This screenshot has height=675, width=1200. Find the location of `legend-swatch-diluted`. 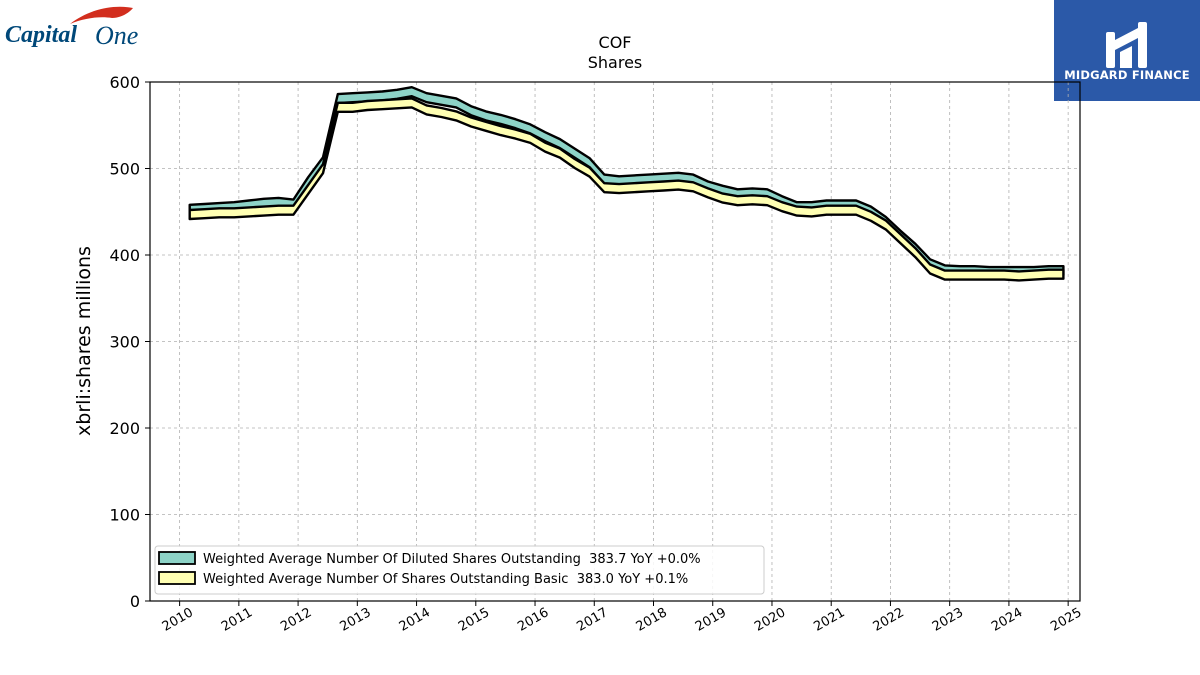

legend-swatch-diluted is located at coordinates (177, 558).